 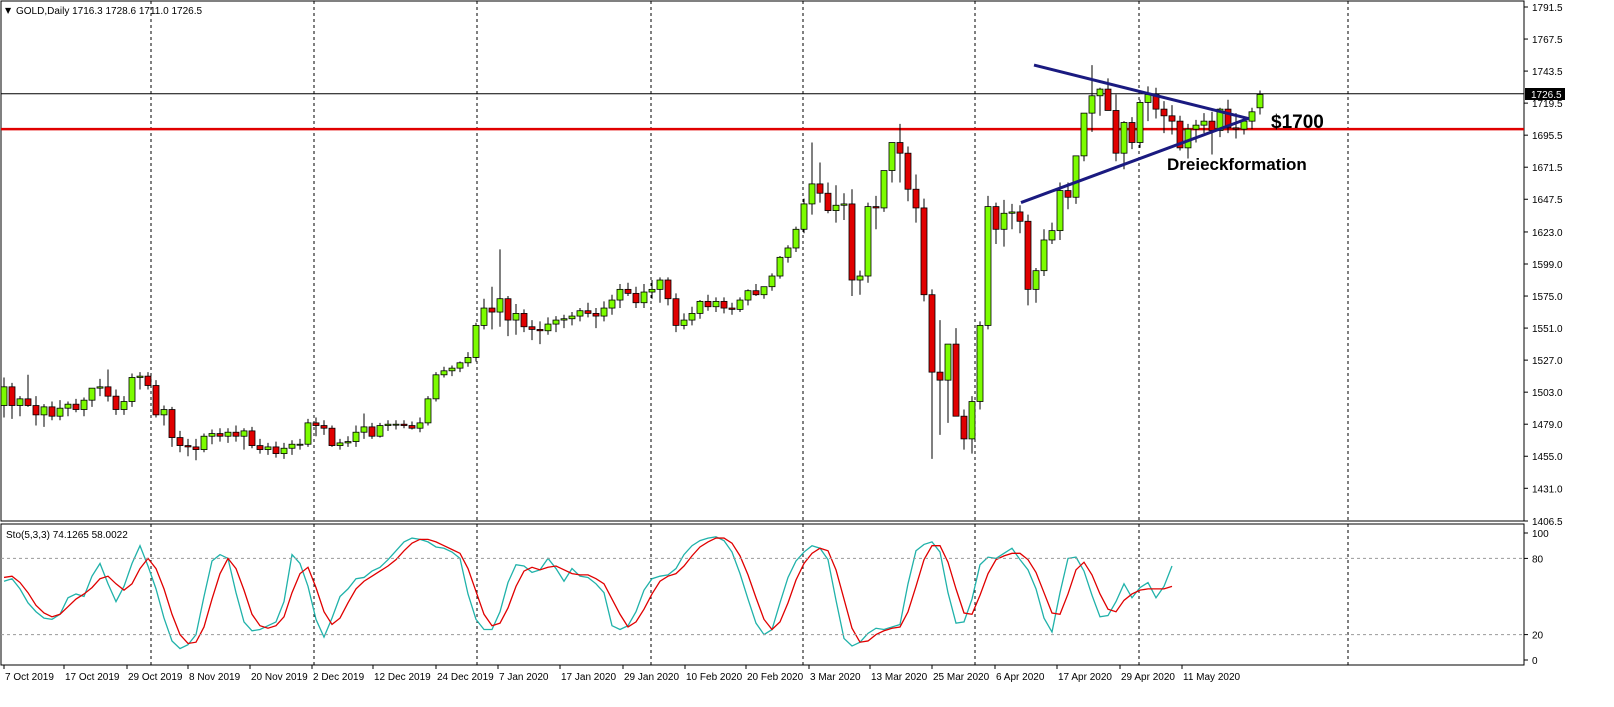 I want to click on stochastic-signal-line, so click(x=588, y=591).